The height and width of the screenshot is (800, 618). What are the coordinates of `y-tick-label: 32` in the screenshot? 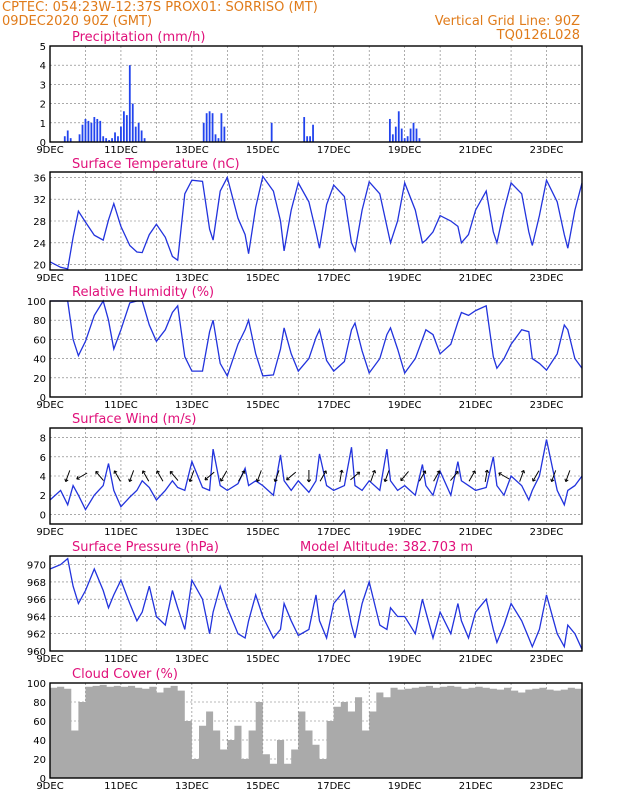 It's located at (39, 200).